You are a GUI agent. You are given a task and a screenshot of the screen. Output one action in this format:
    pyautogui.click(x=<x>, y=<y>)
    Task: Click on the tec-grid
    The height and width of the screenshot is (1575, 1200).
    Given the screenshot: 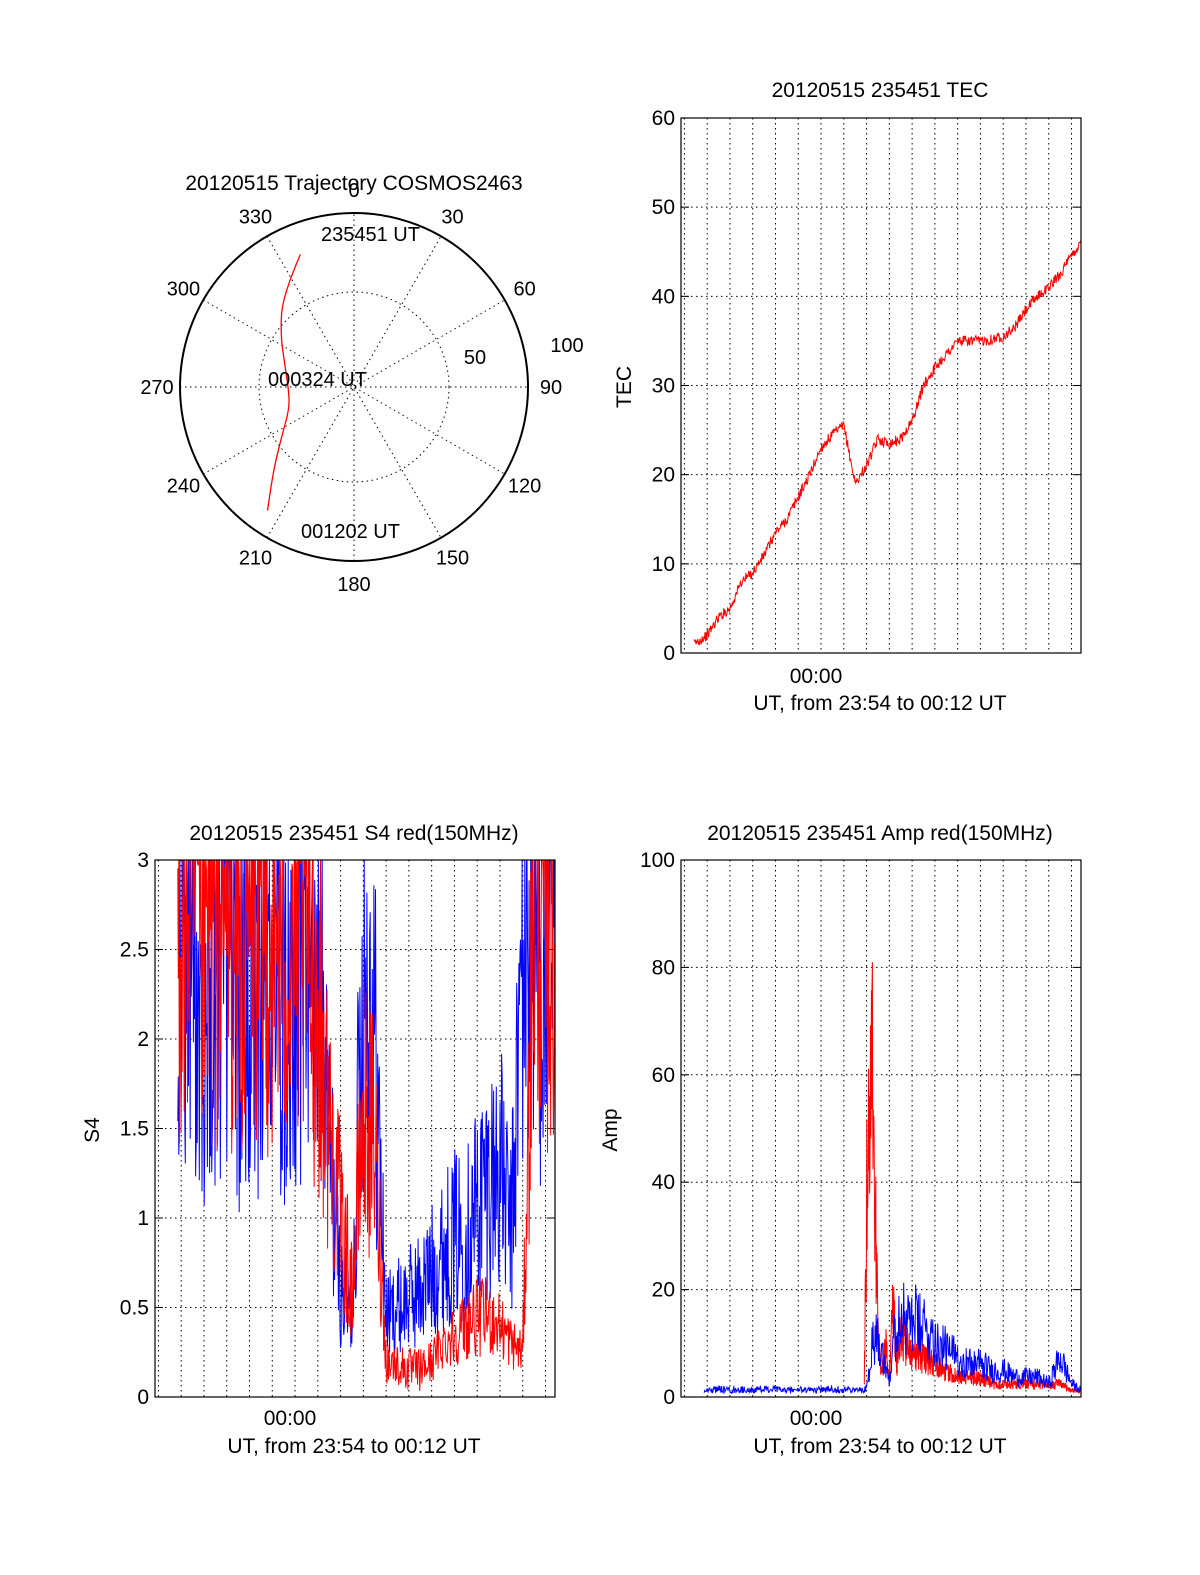 What is the action you would take?
    pyautogui.click(x=881, y=385)
    